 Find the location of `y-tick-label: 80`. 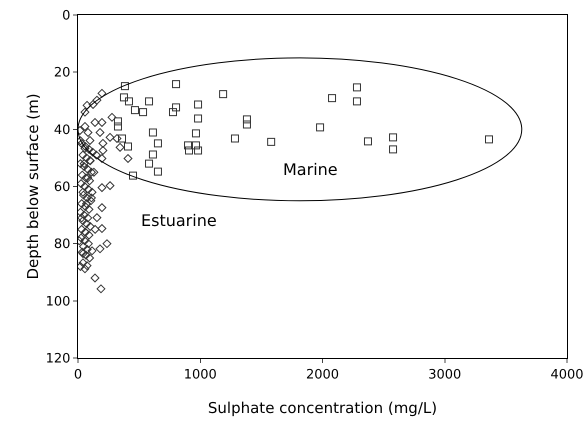

y-tick-label: 80 is located at coordinates (62, 244).